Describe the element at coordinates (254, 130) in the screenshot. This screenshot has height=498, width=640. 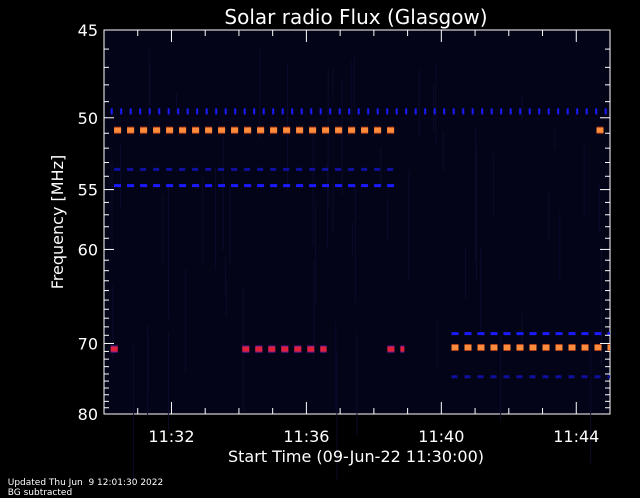
I see `band-50.8` at that location.